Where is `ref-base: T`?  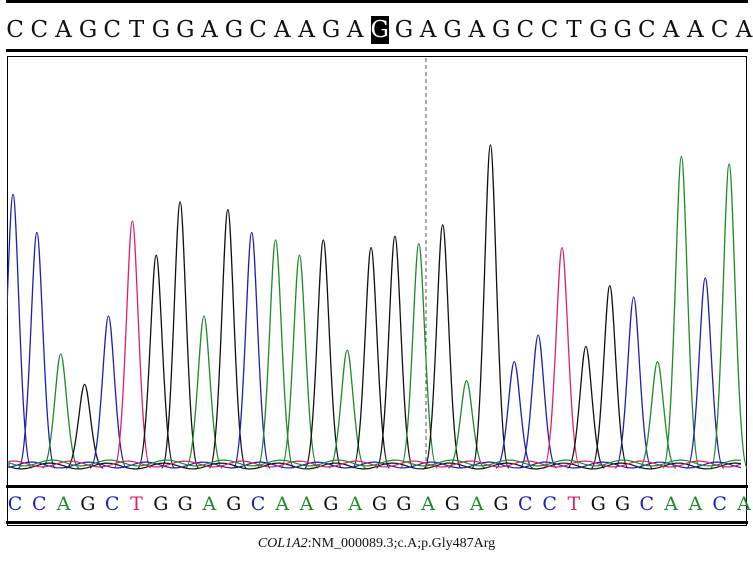
ref-base: T is located at coordinates (574, 30).